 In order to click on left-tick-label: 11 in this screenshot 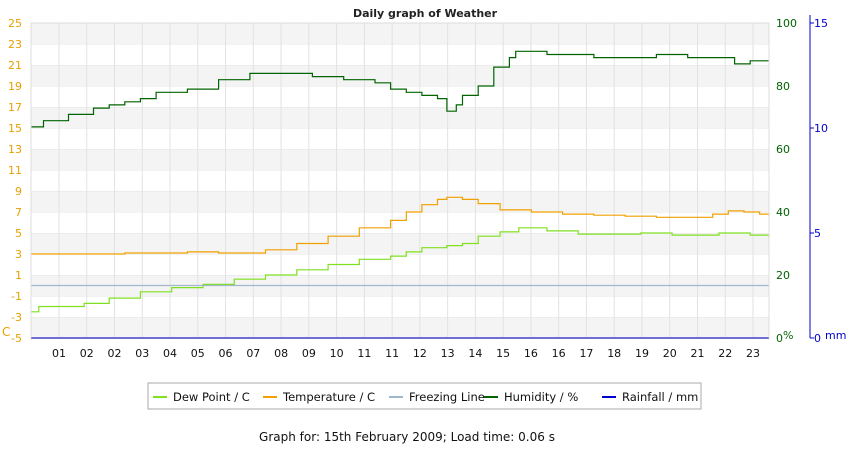, I will do `click(15, 170)`.